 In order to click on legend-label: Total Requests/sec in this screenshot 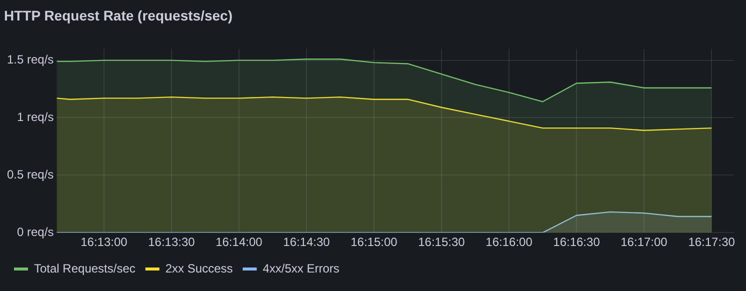, I will do `click(85, 268)`.